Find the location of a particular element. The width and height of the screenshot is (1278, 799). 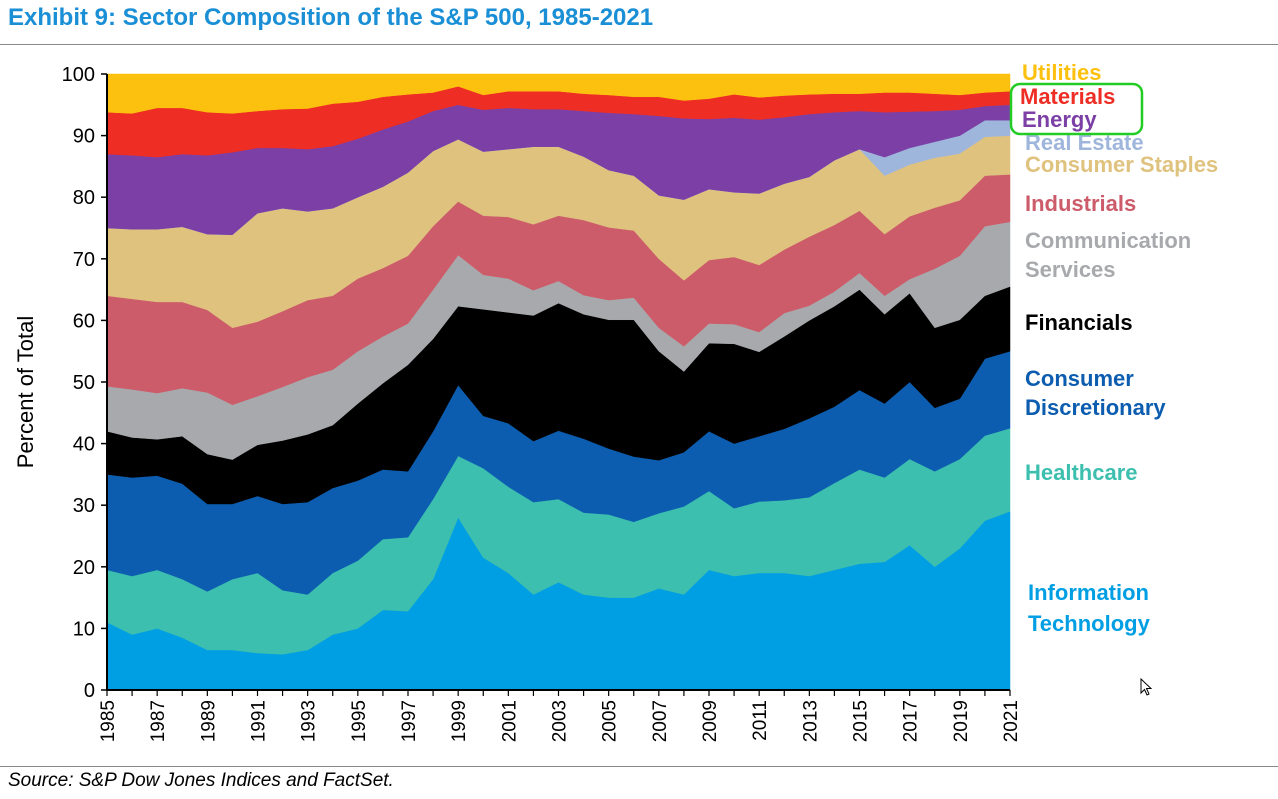

x-tick-label: 1989 is located at coordinates (208, 721).